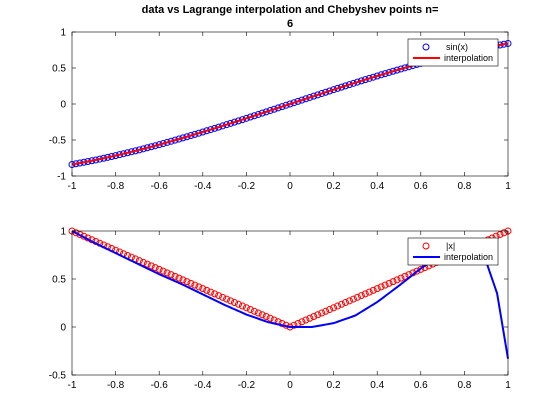 This screenshot has height=420, width=560. What do you see at coordinates (468, 58) in the screenshot?
I see `legend-label: interpolation` at bounding box center [468, 58].